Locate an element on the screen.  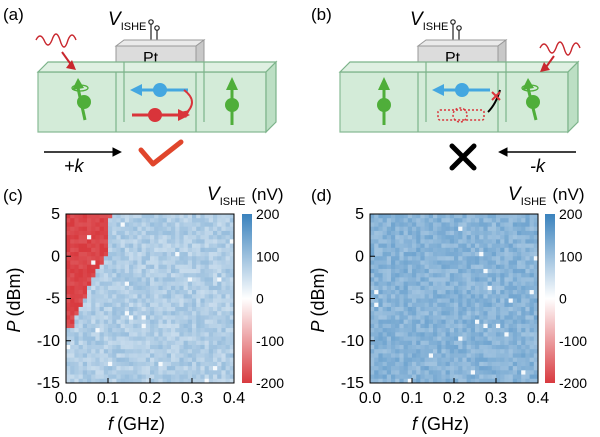
panel-b-cross-icon is located at coordinates (463, 157).